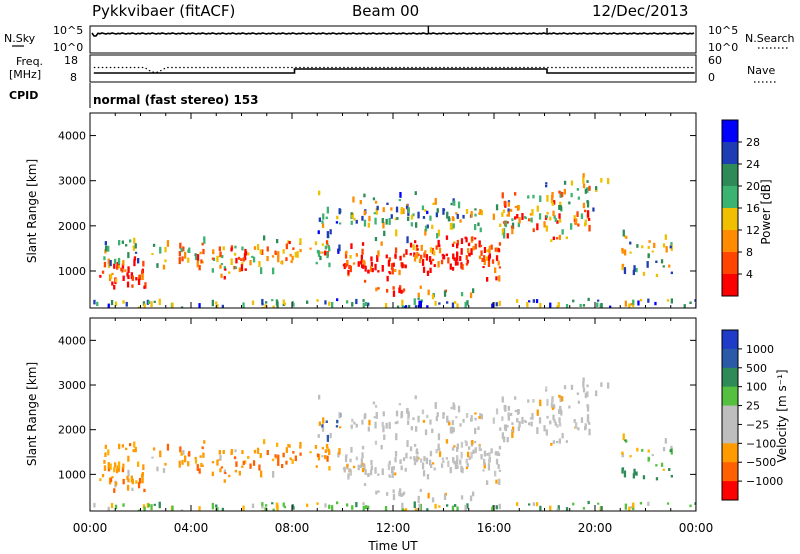  I want to click on nsearch-label: N.Search, so click(770, 38).